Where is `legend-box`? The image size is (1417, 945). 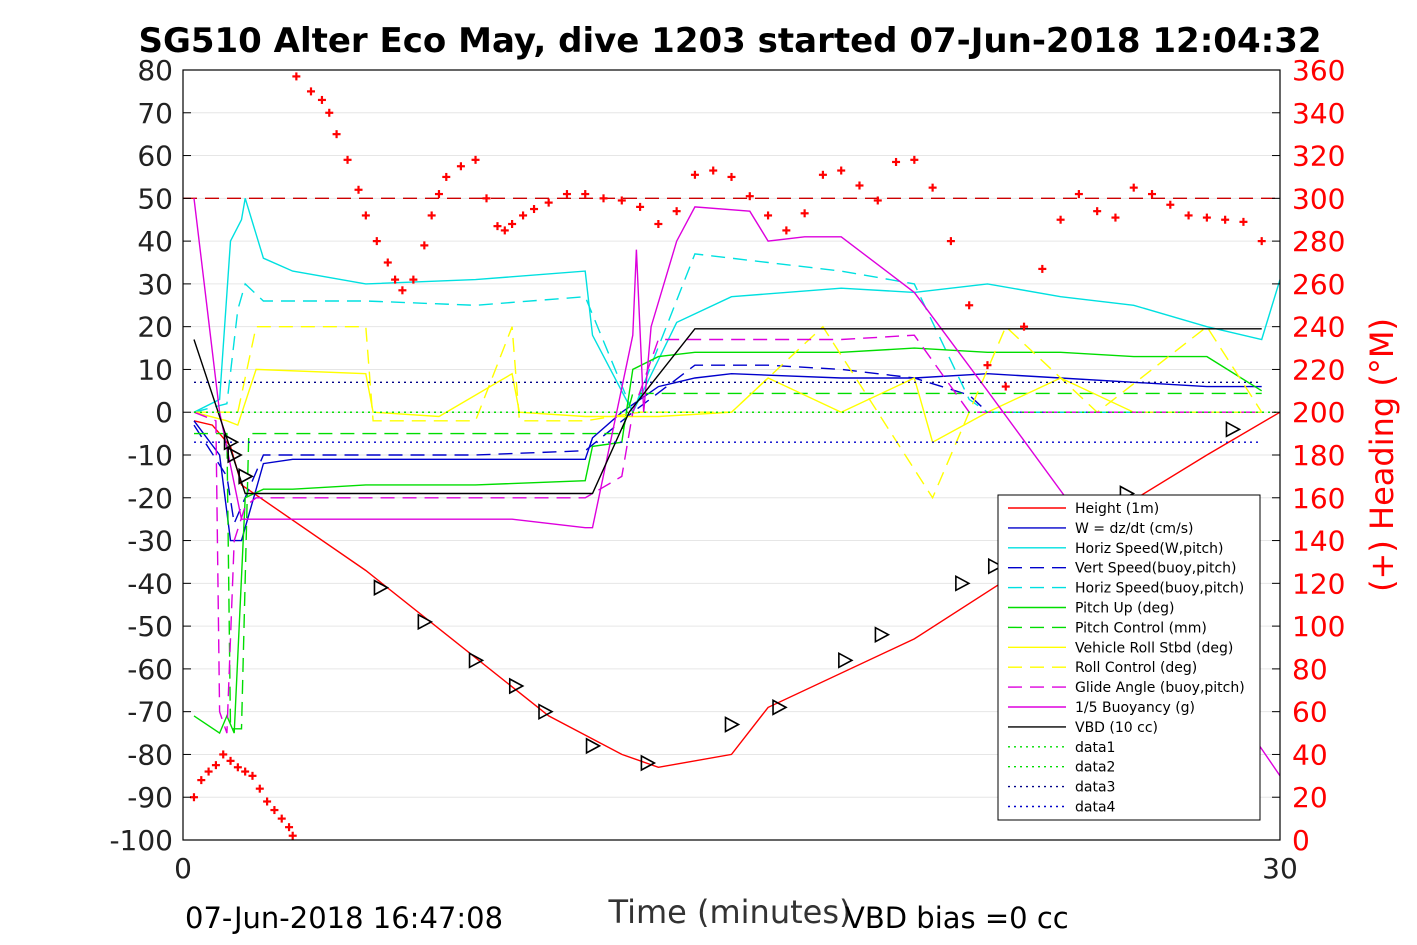
legend-box is located at coordinates (1129, 657).